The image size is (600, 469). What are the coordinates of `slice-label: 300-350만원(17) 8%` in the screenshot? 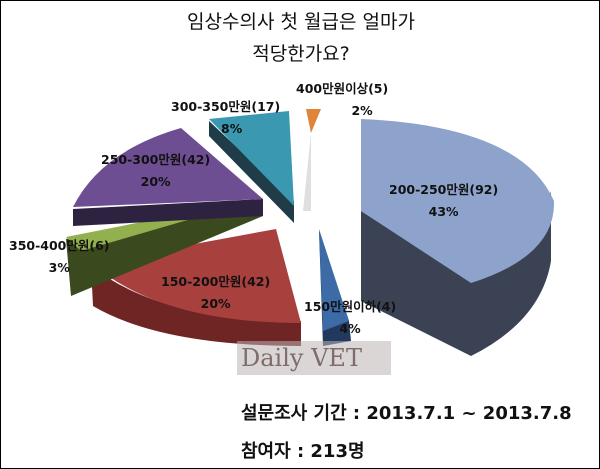 It's located at (226, 117).